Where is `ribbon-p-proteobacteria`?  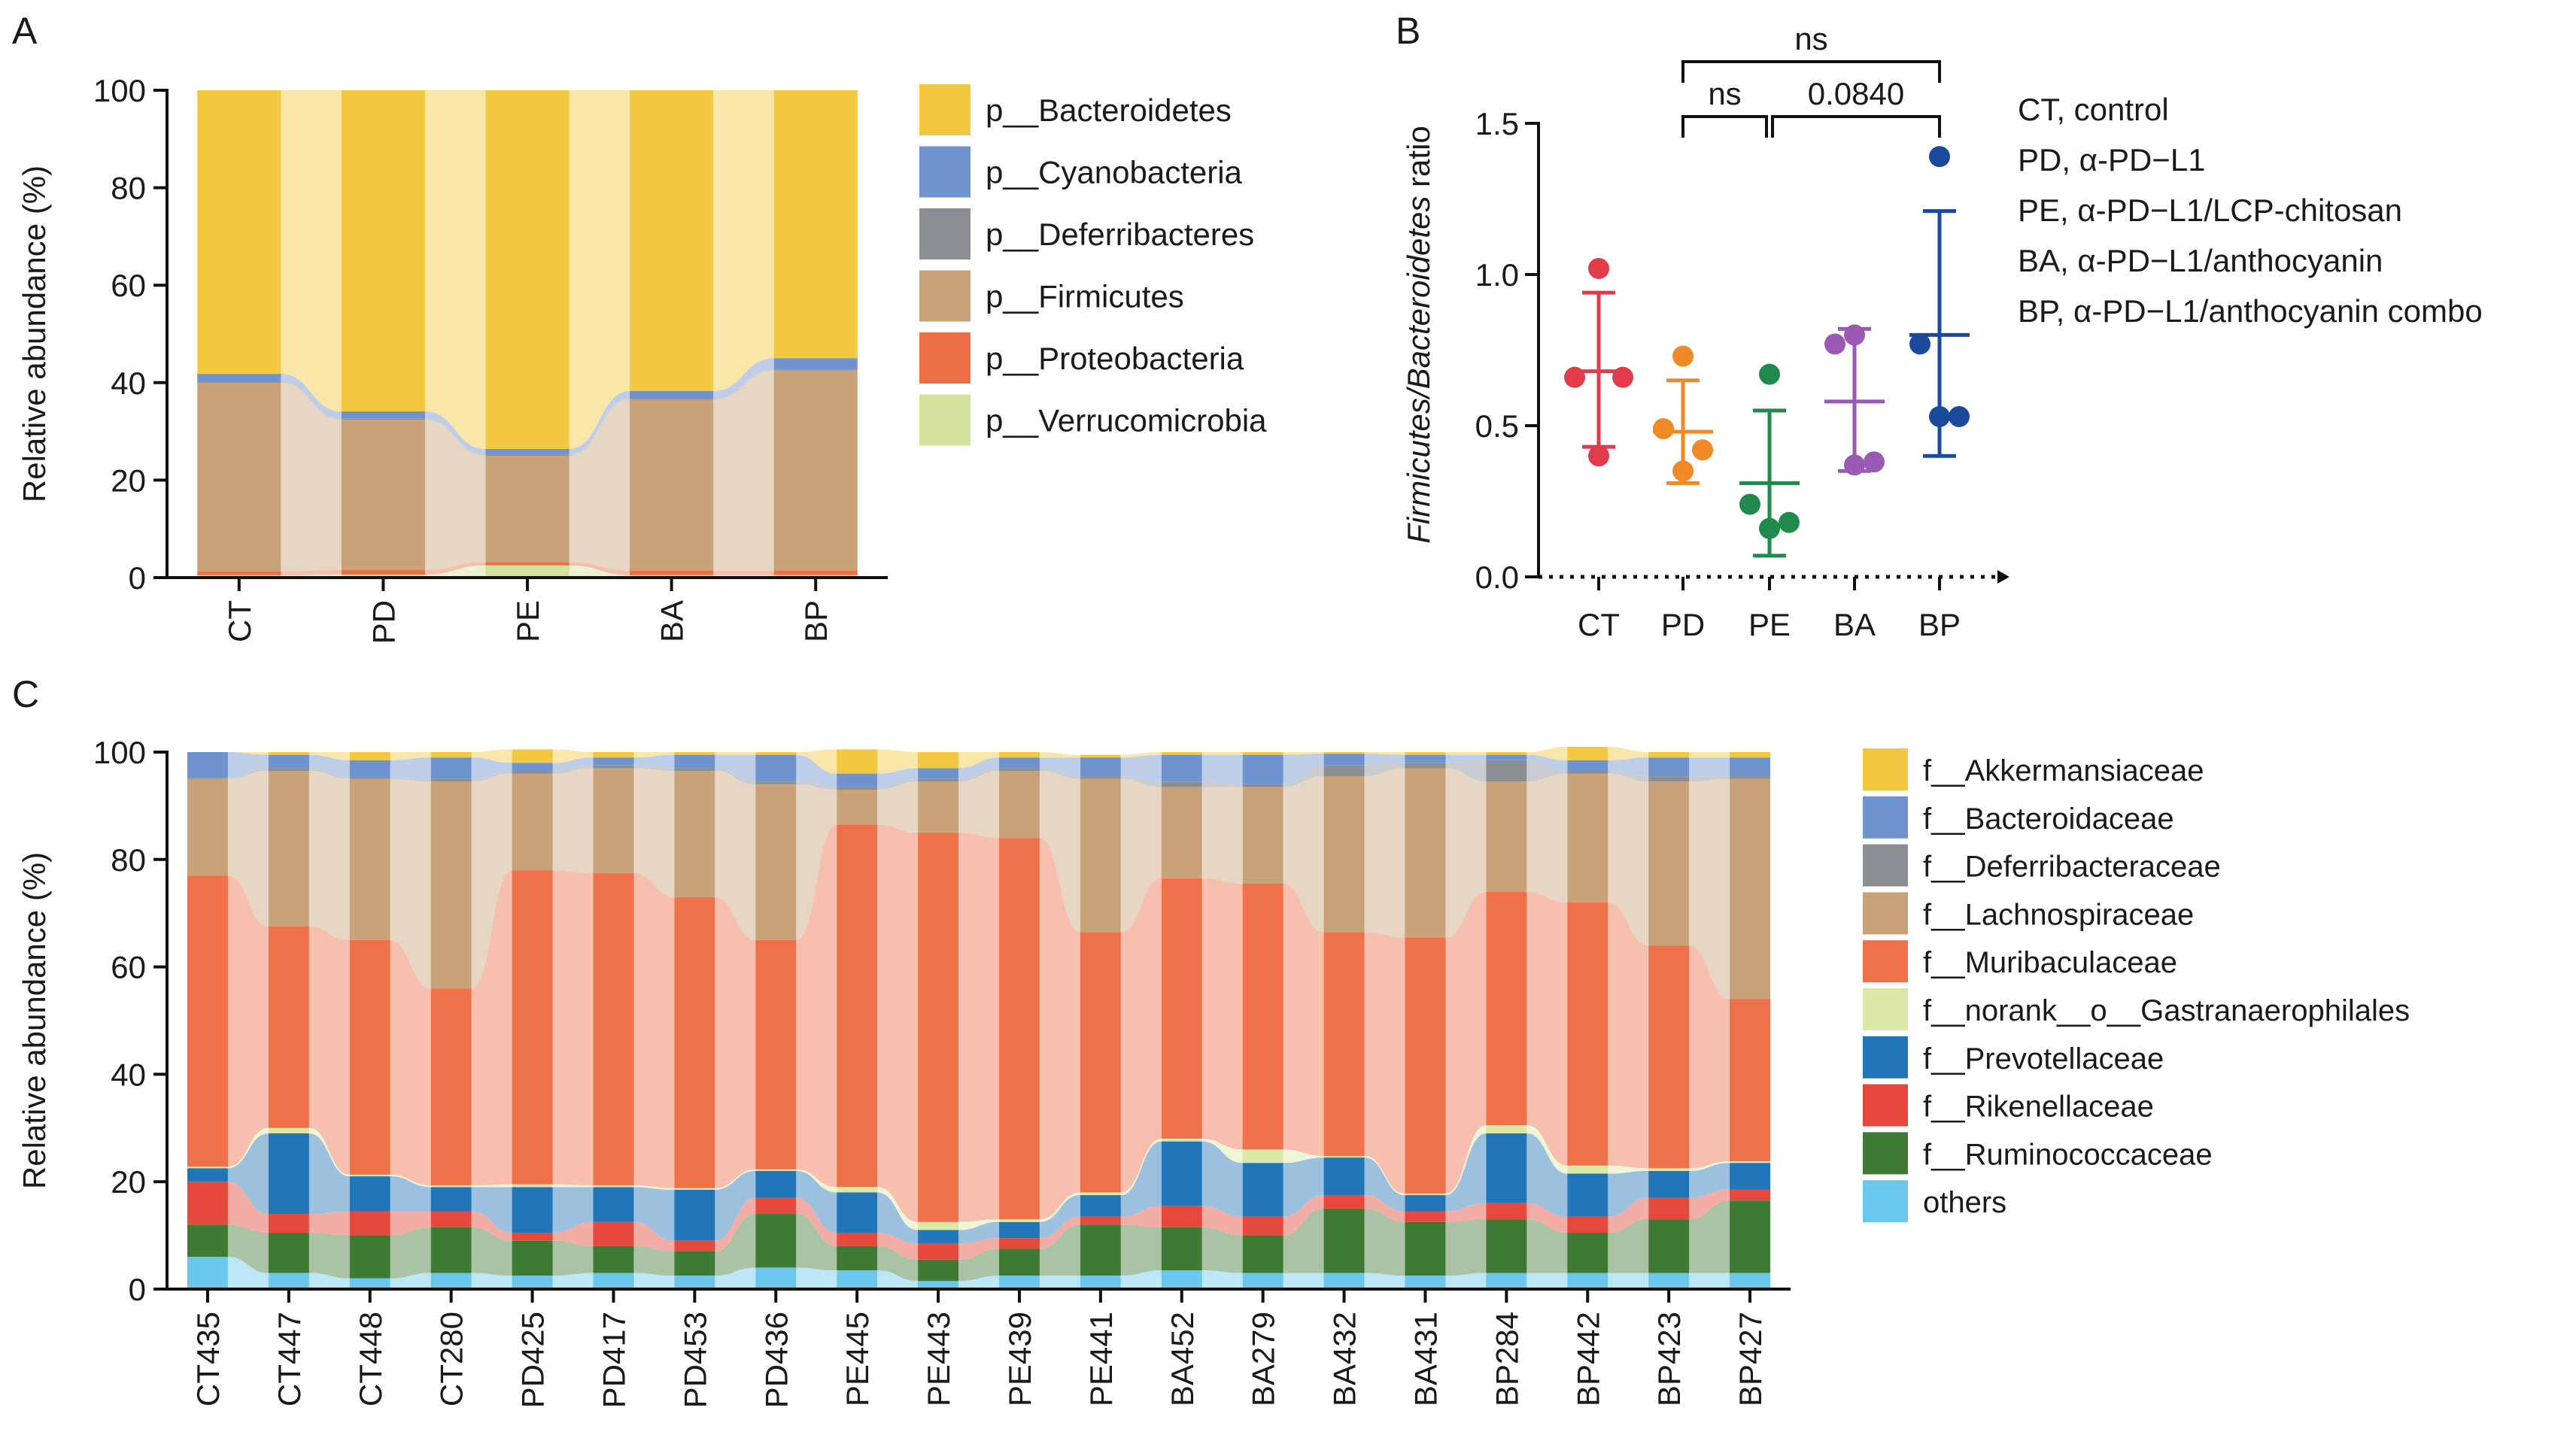
ribbon-p-proteobacteria is located at coordinates (600, 568).